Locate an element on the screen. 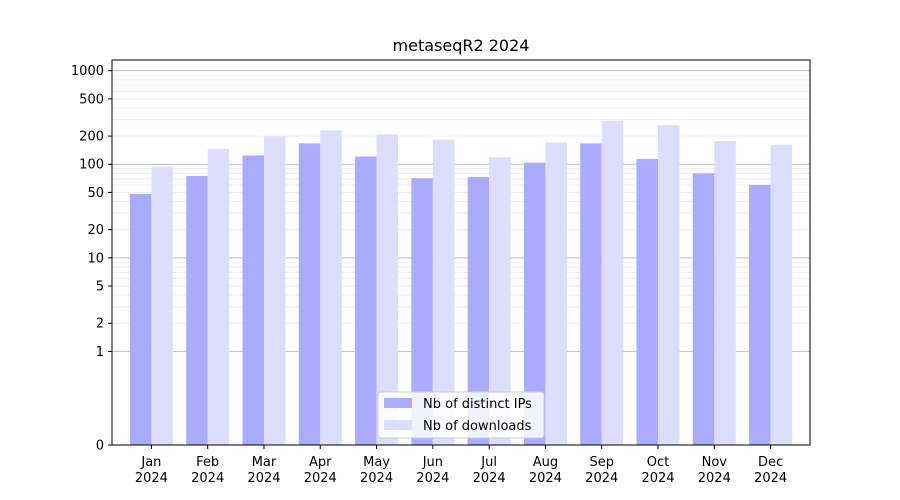  y-tick-label: 200 is located at coordinates (91, 137).